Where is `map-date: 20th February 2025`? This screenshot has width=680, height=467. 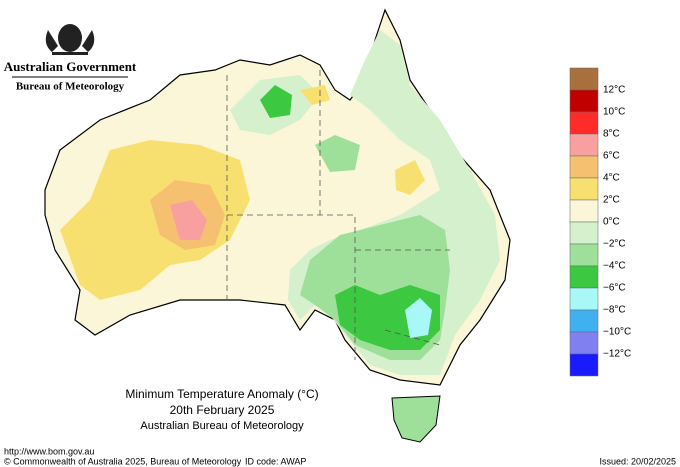
map-date: 20th February 2025 is located at coordinates (222, 410).